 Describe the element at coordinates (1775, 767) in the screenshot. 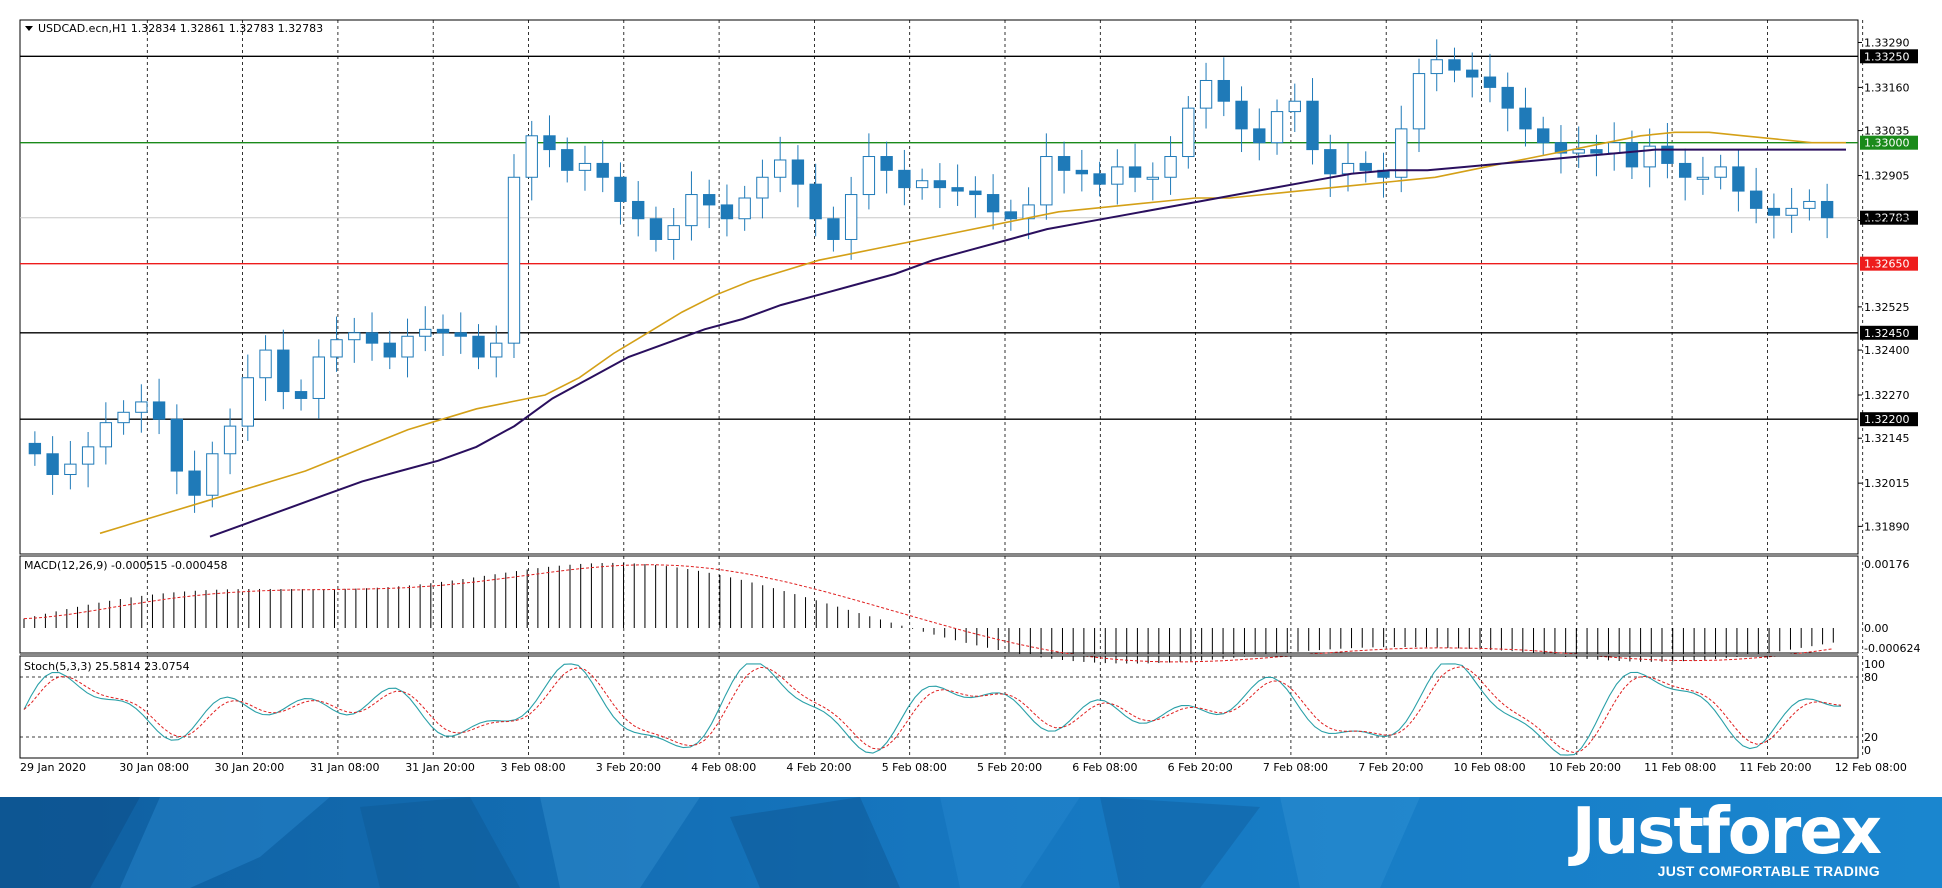

I see `time-axis-label: 11 Feb 20:00` at that location.